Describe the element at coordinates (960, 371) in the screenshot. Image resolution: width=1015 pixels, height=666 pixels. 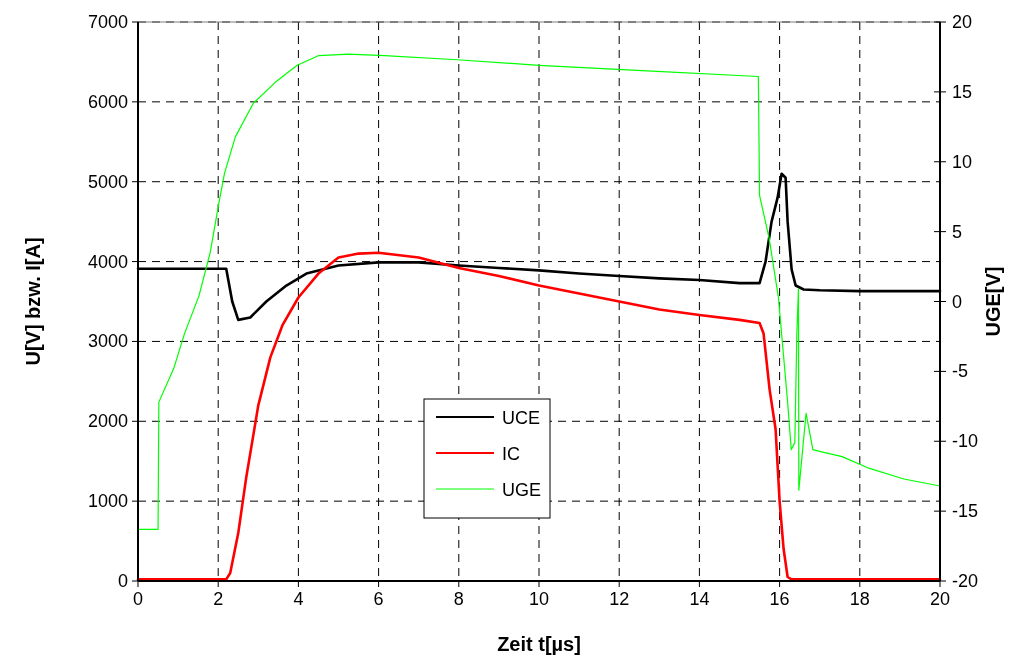
I see `y2-tick-label: -5` at that location.